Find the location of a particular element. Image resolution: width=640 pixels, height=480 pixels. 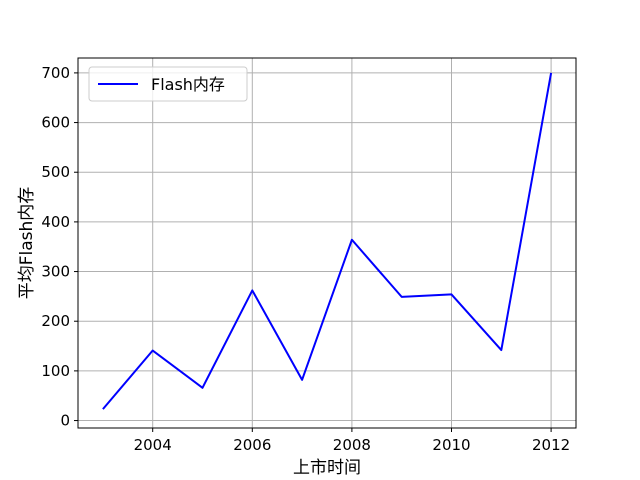

legend-box is located at coordinates (168, 84).